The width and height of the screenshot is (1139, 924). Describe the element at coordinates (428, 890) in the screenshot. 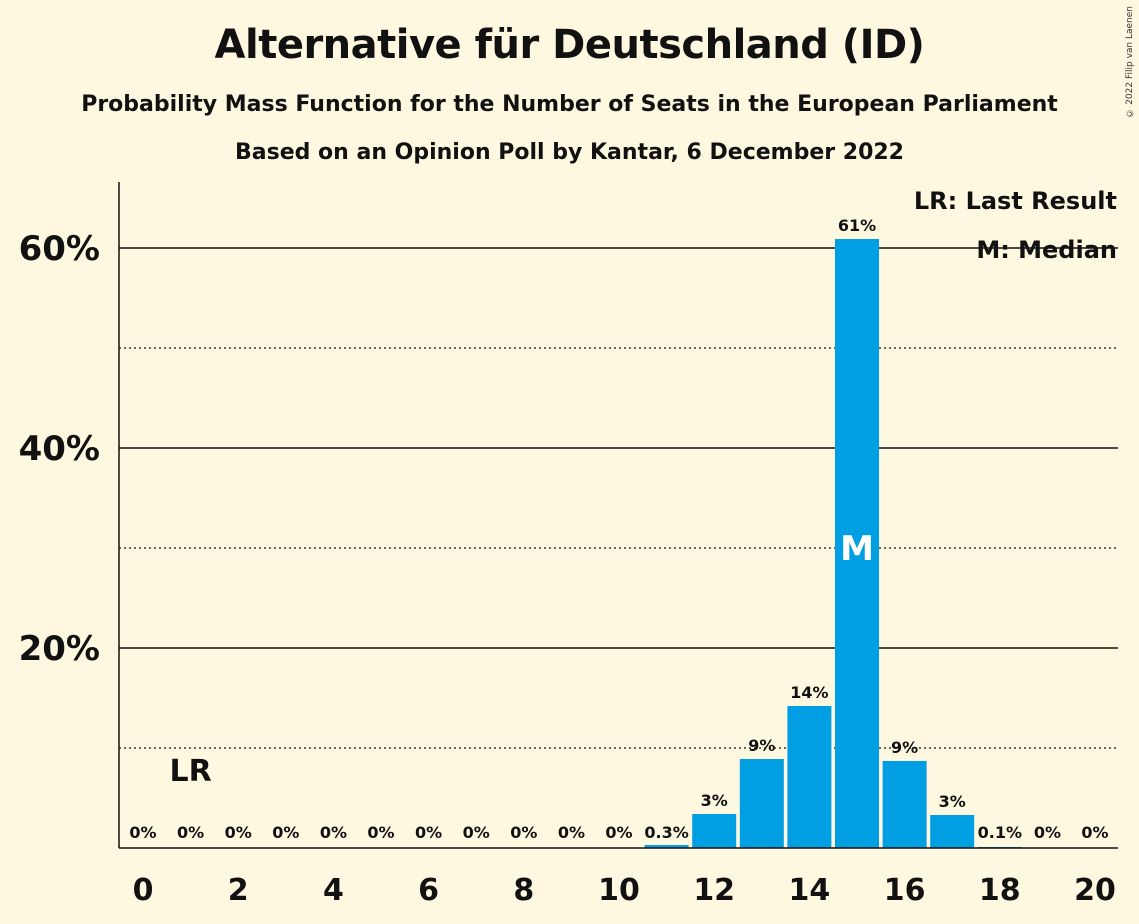

I see `x-tick-label: 6` at that location.